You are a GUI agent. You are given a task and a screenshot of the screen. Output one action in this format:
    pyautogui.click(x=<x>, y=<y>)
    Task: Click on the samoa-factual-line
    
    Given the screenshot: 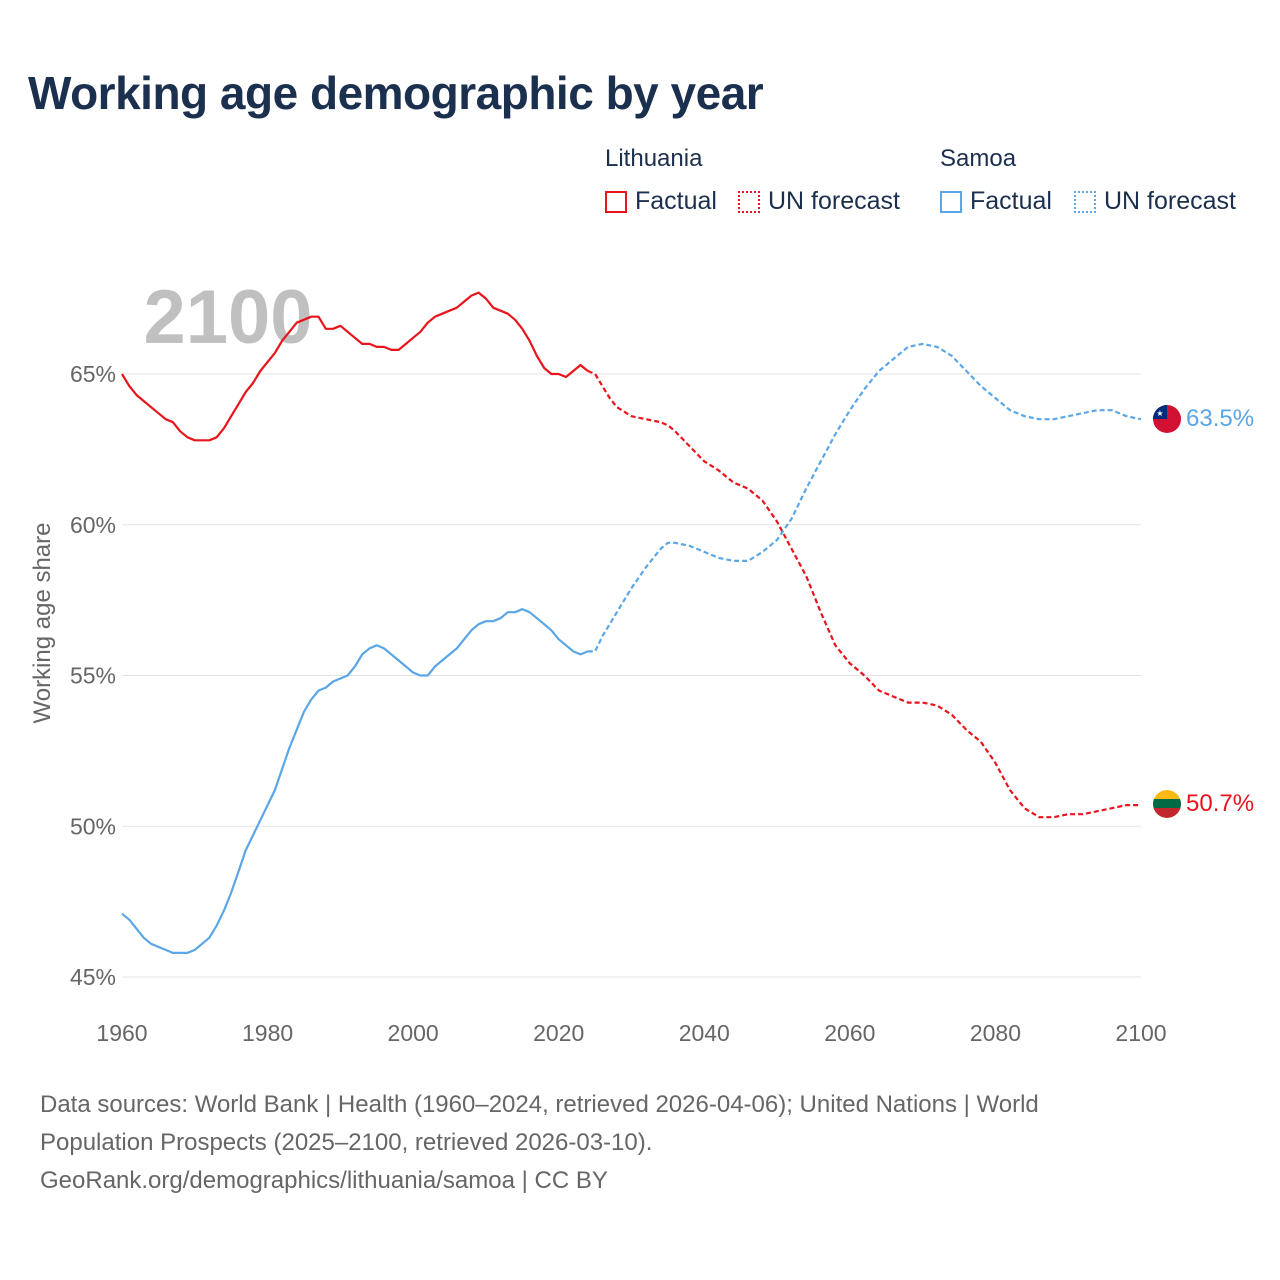 What is the action you would take?
    pyautogui.click(x=355, y=781)
    